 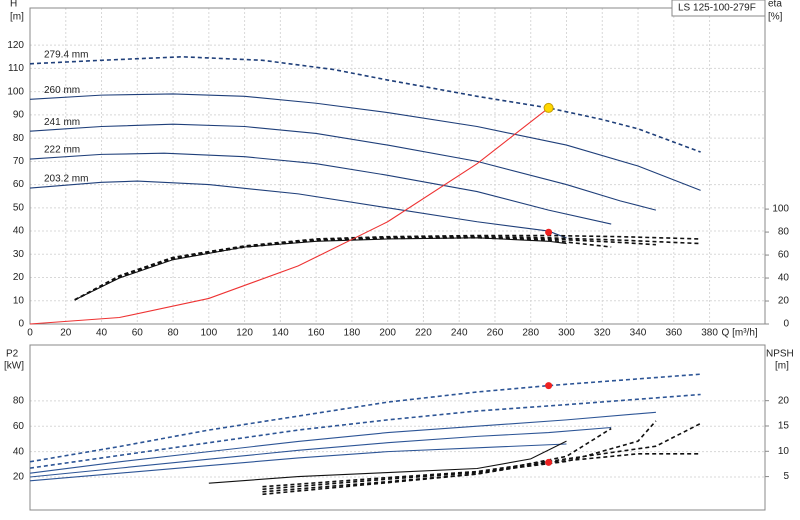 What do you see at coordinates (602, 333) in the screenshot?
I see `x-tick-label: 320` at bounding box center [602, 333].